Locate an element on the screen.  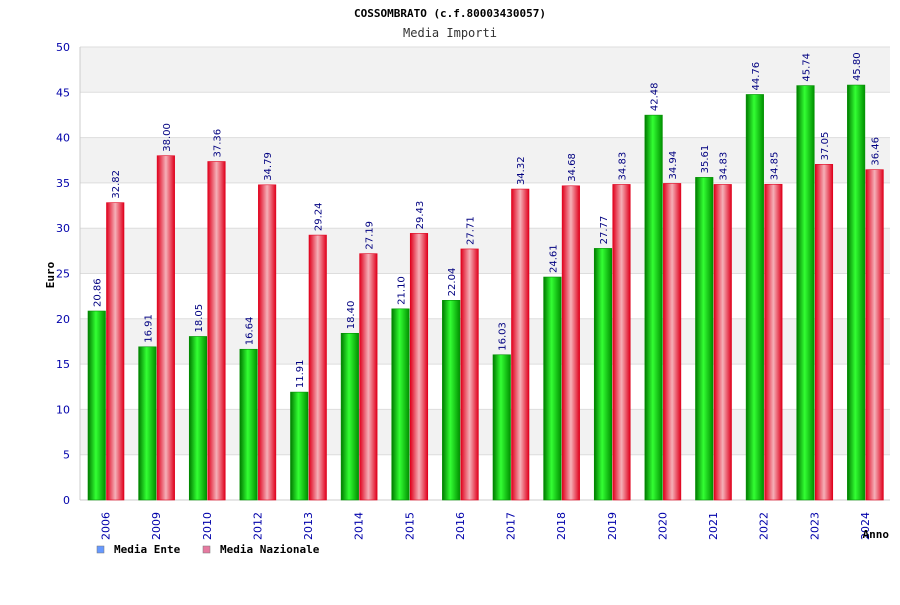
bar-value-label: 38.00 is located at coordinates (167, 137).